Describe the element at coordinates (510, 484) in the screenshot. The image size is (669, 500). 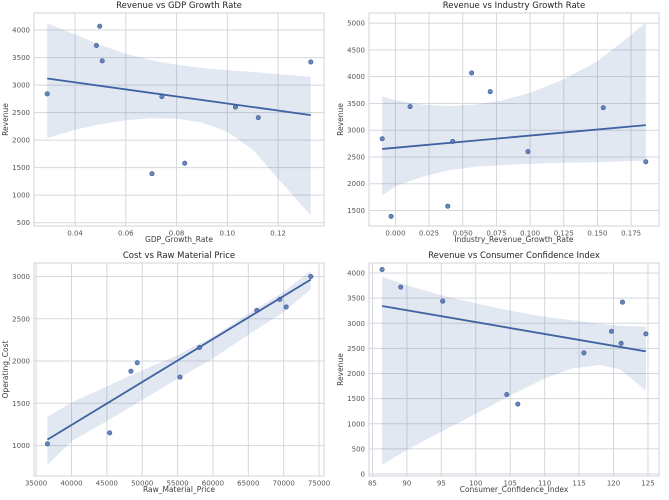
I see `x-tick-label: 105` at that location.